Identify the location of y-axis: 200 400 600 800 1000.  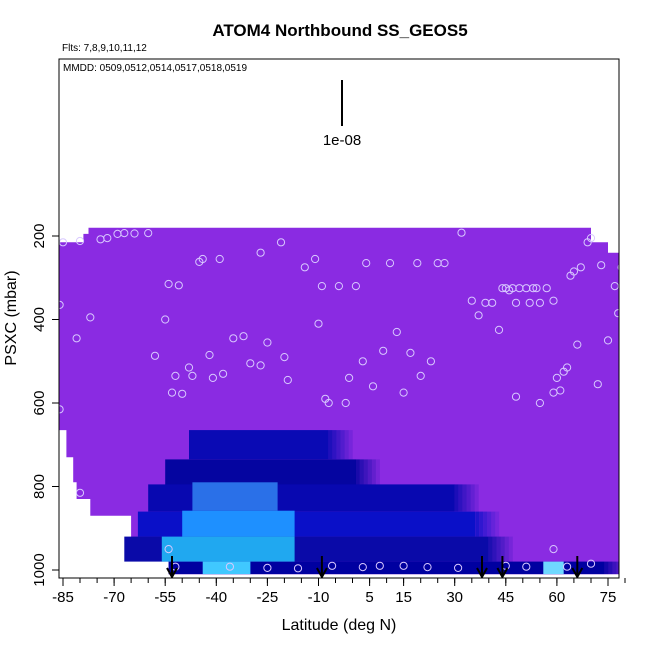
(45, 405).